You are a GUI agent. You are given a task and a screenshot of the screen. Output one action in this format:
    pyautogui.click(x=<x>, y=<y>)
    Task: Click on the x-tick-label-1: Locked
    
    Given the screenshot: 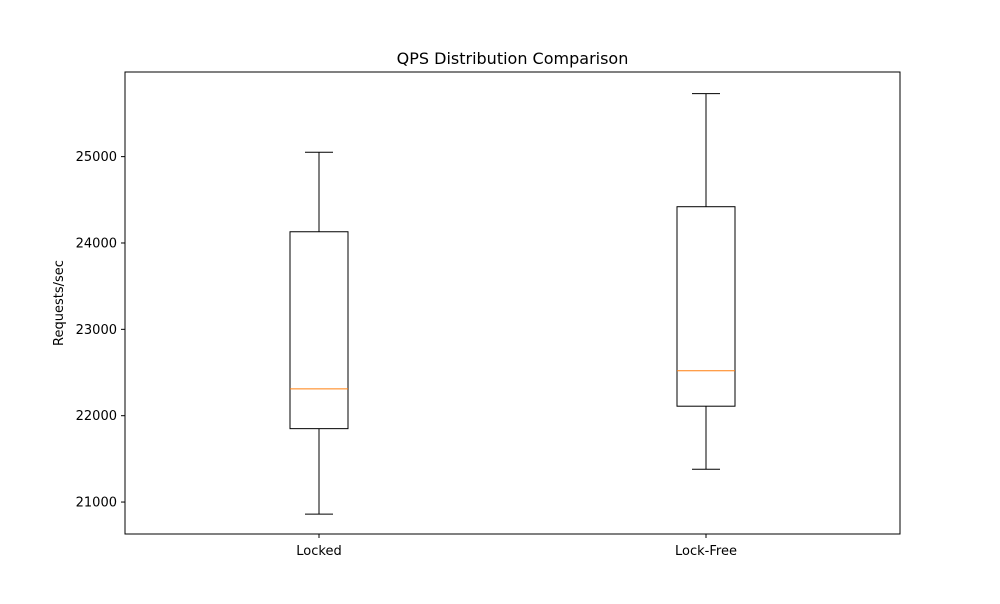 What is the action you would take?
    pyautogui.click(x=318, y=551)
    